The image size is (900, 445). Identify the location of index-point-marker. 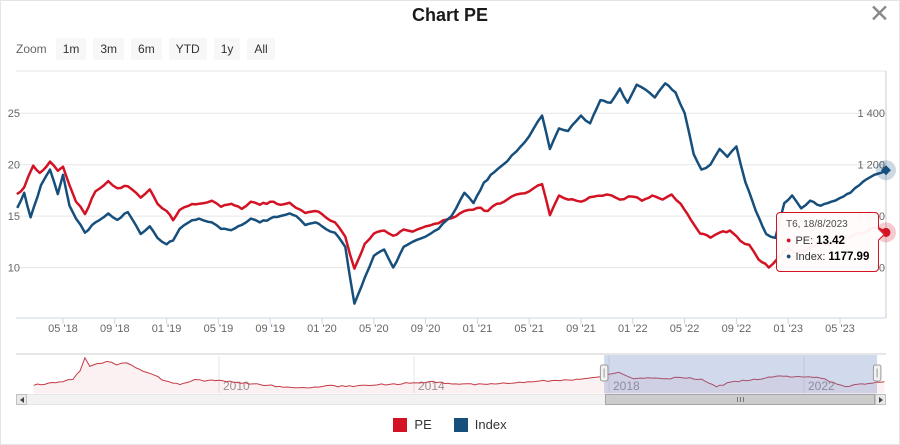
(885, 170).